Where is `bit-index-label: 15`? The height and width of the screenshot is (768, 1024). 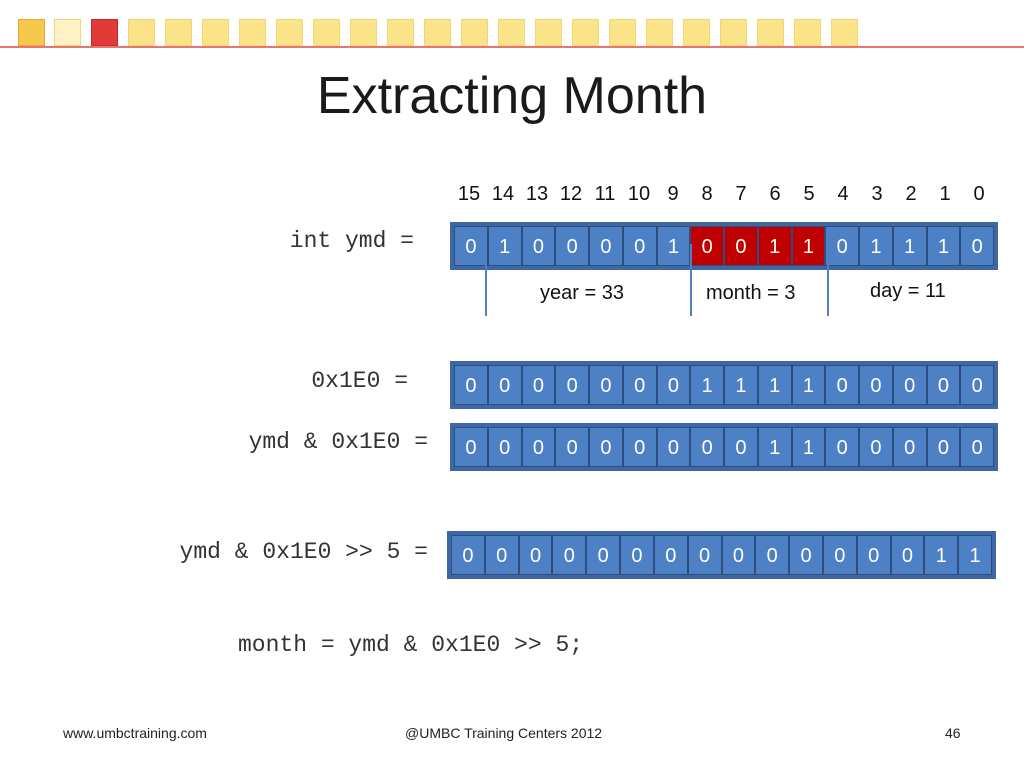 bit-index-label: 15 is located at coordinates (469, 194).